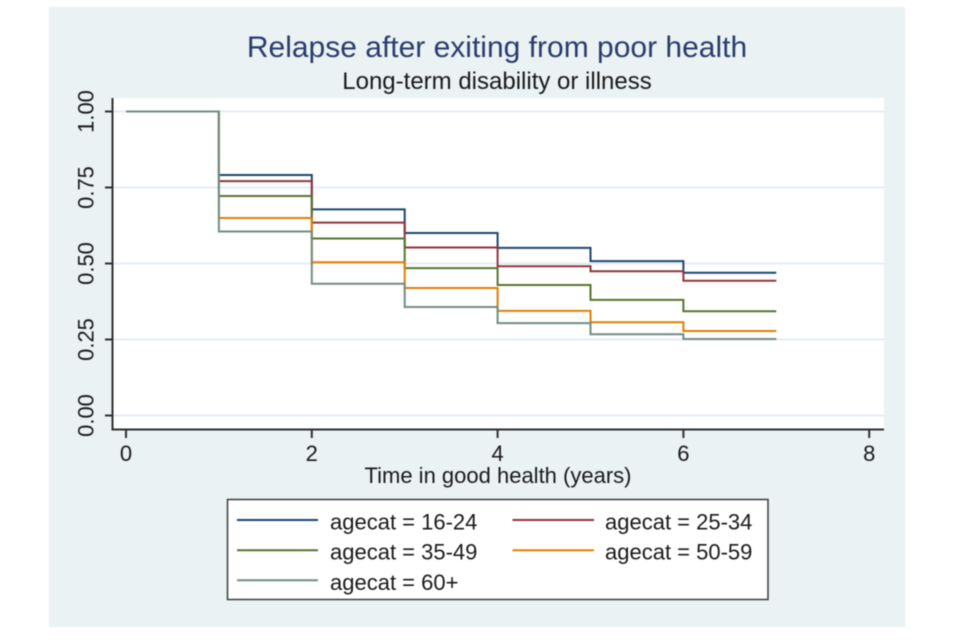 The width and height of the screenshot is (960, 640). I want to click on svg-text: 1.00, so click(86, 111).